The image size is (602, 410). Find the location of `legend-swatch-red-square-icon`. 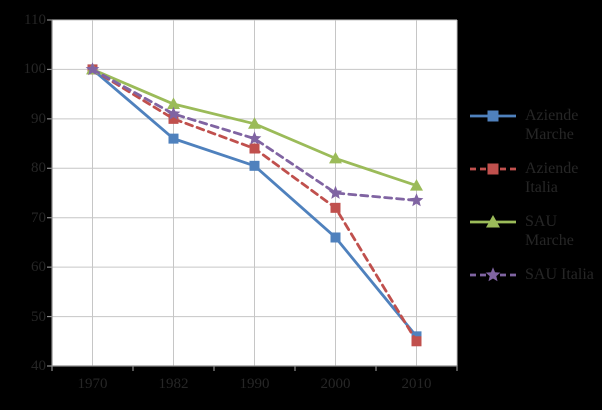

legend-swatch-red-square-icon is located at coordinates (493, 169).